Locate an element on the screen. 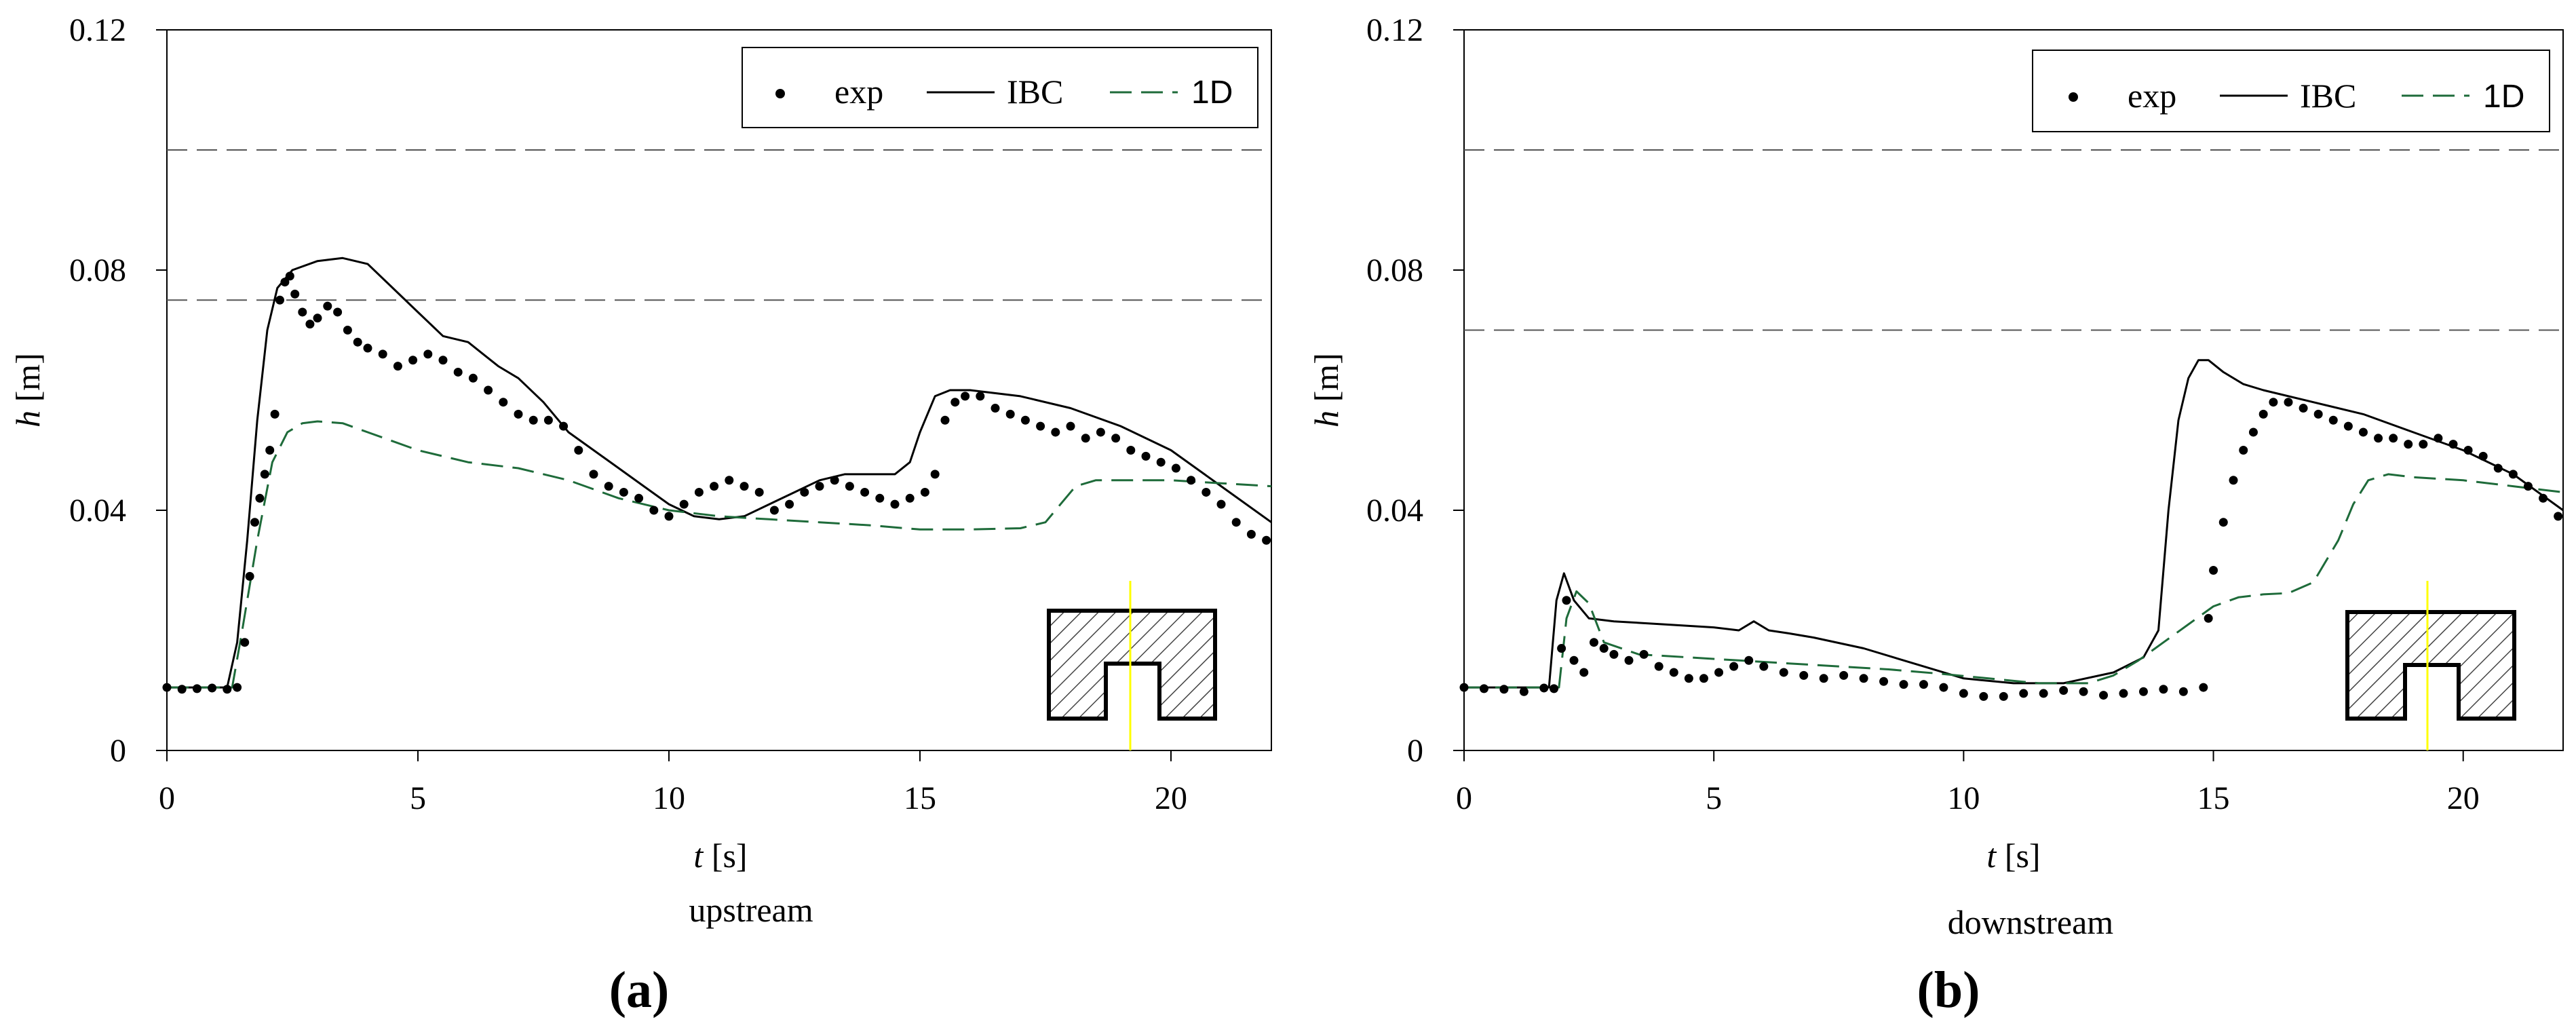  panel-label: (a) is located at coordinates (639, 990).